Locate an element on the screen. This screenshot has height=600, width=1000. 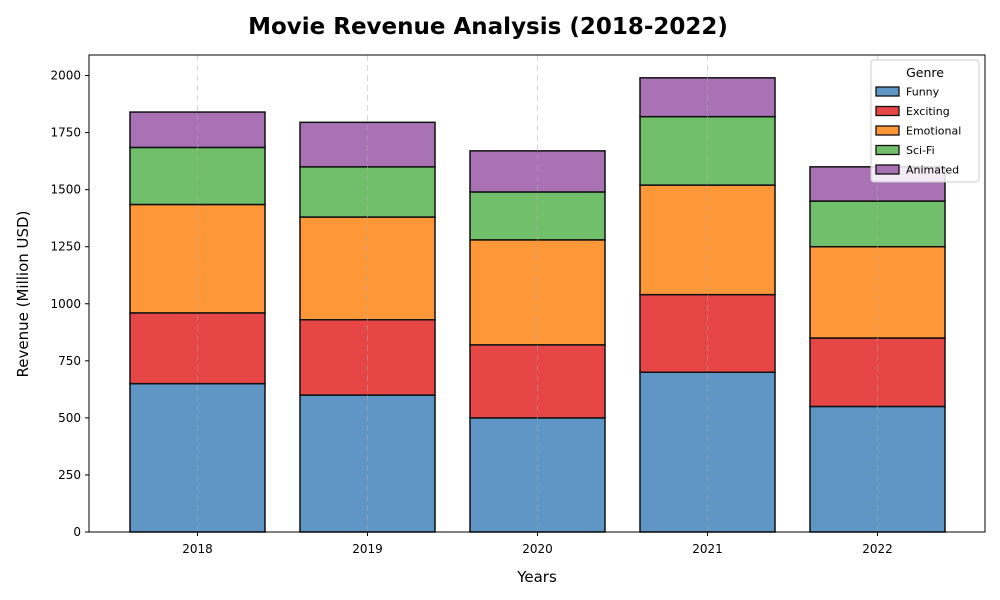
legend-swatch-exciting is located at coordinates (887, 111).